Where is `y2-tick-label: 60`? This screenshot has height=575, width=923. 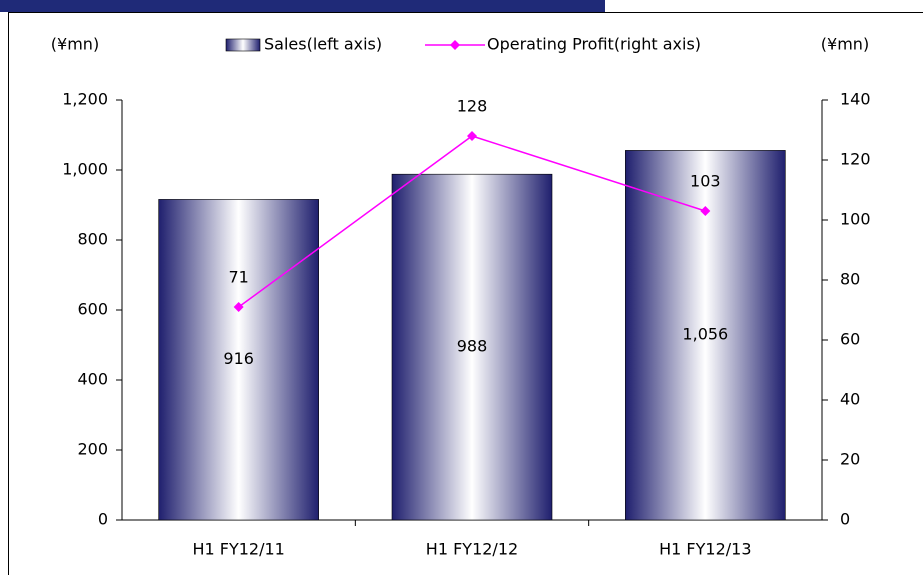
y2-tick-label: 60 is located at coordinates (850, 339).